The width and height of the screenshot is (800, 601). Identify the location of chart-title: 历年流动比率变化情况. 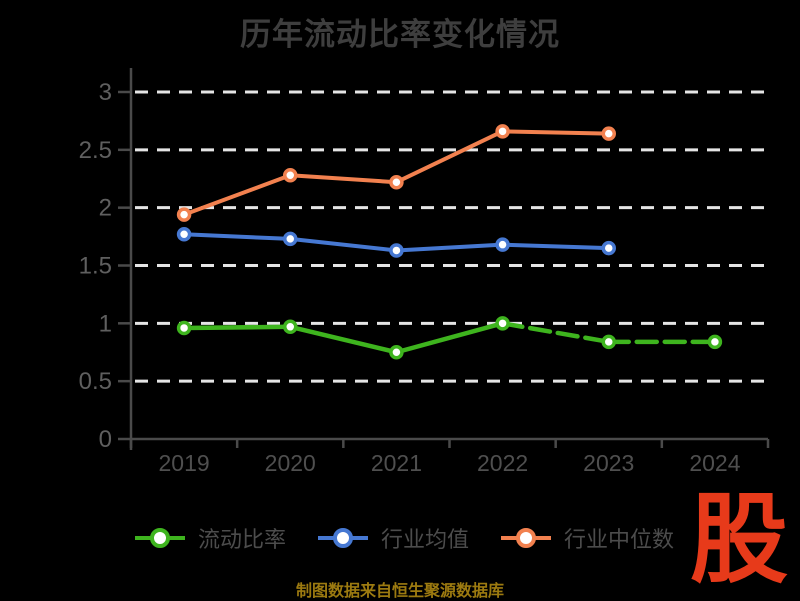
(400, 34).